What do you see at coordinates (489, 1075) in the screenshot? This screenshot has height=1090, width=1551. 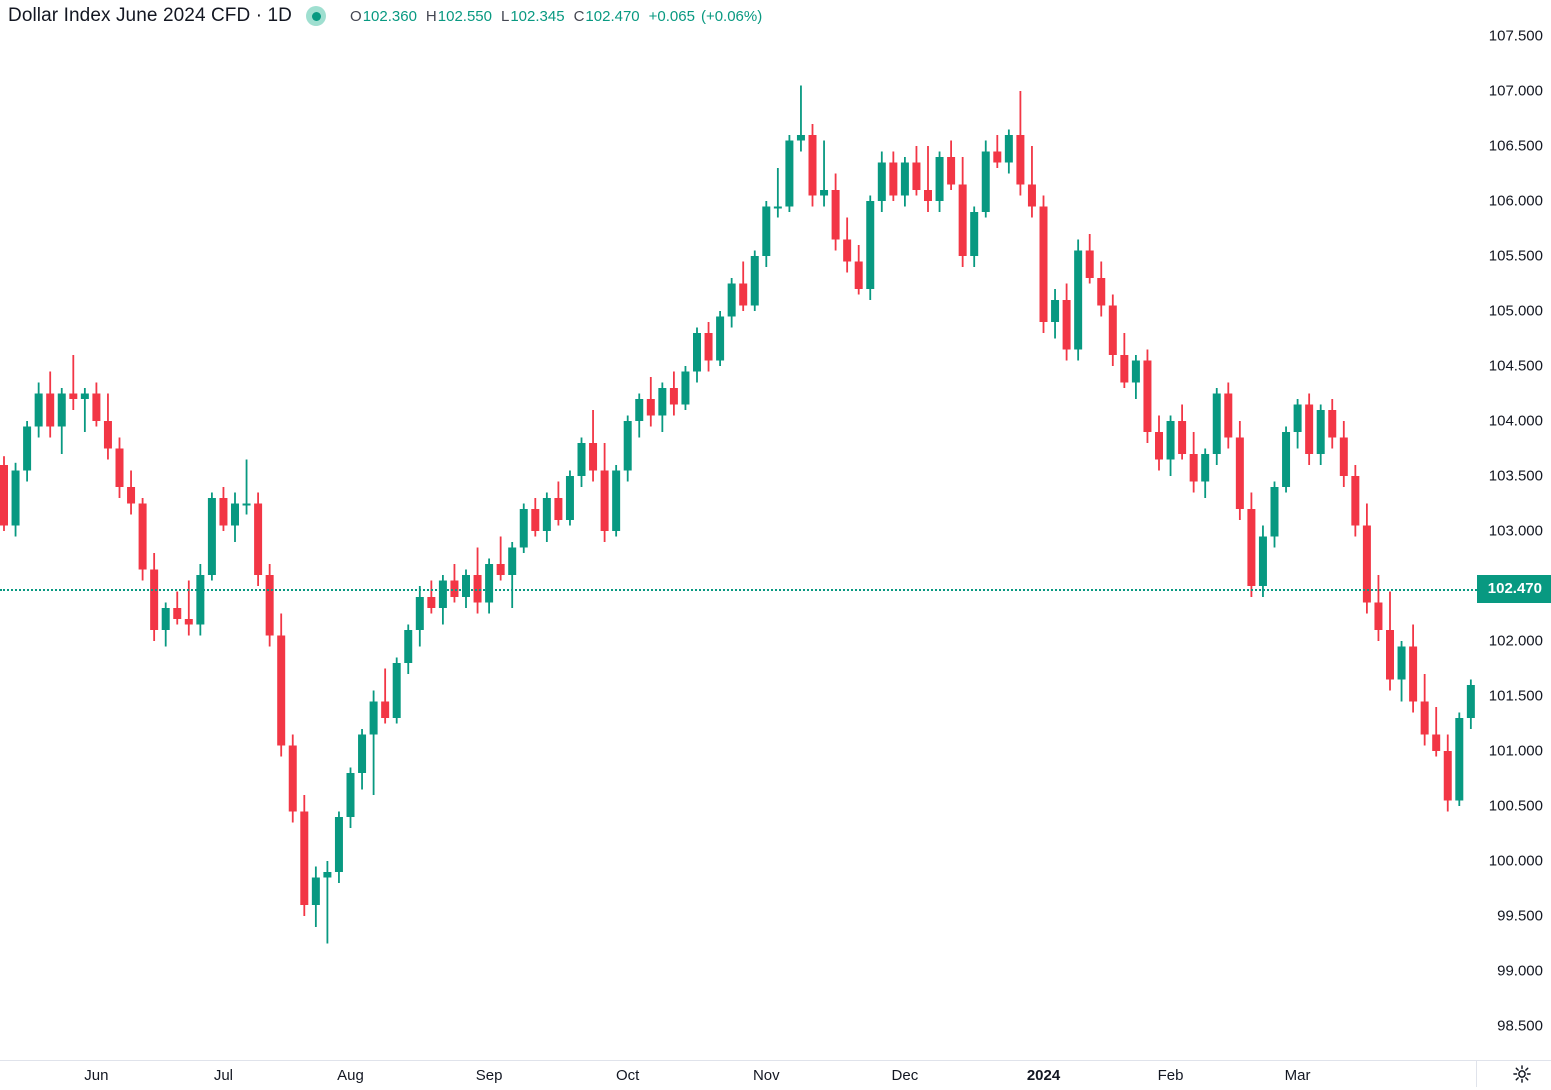 I see `time-tick: Sep` at bounding box center [489, 1075].